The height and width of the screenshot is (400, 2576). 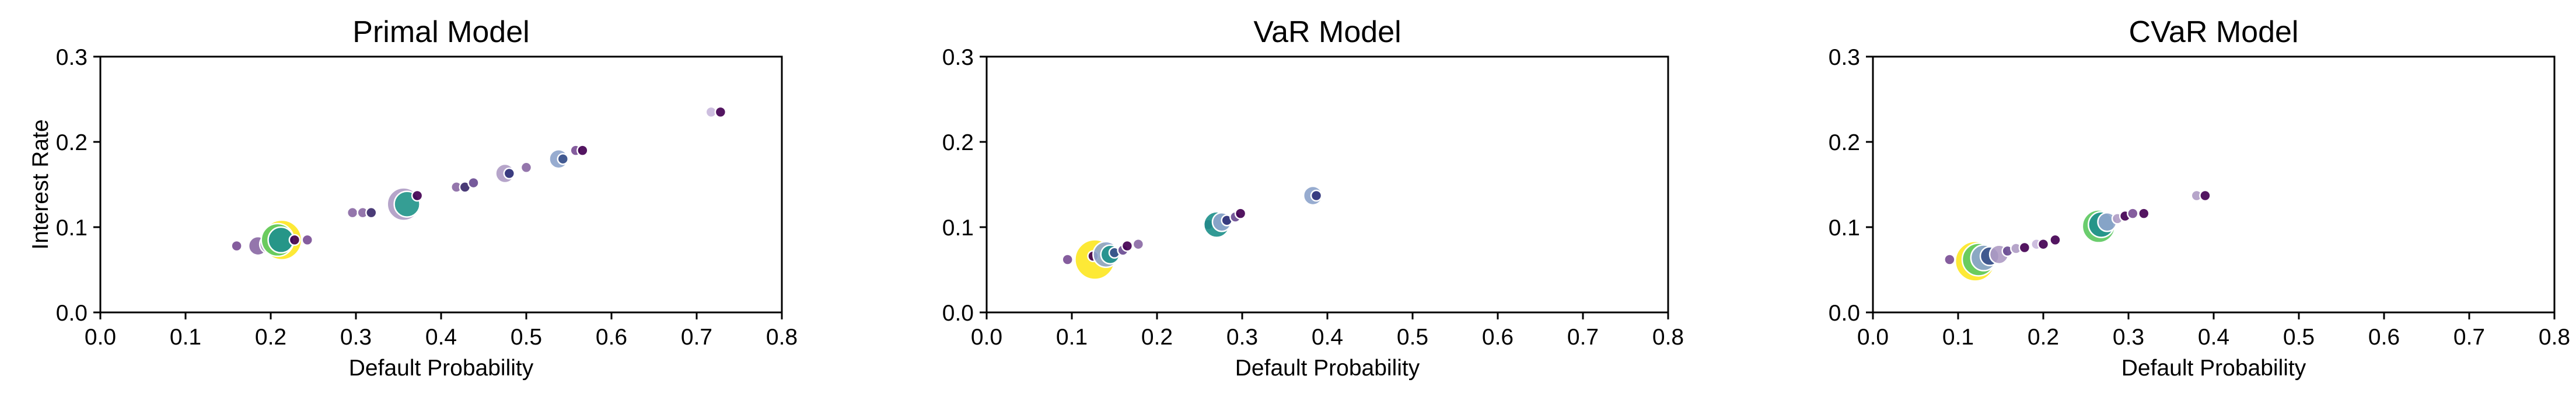 I want to click on y-axis-label: Interest Rate, so click(x=40, y=184).